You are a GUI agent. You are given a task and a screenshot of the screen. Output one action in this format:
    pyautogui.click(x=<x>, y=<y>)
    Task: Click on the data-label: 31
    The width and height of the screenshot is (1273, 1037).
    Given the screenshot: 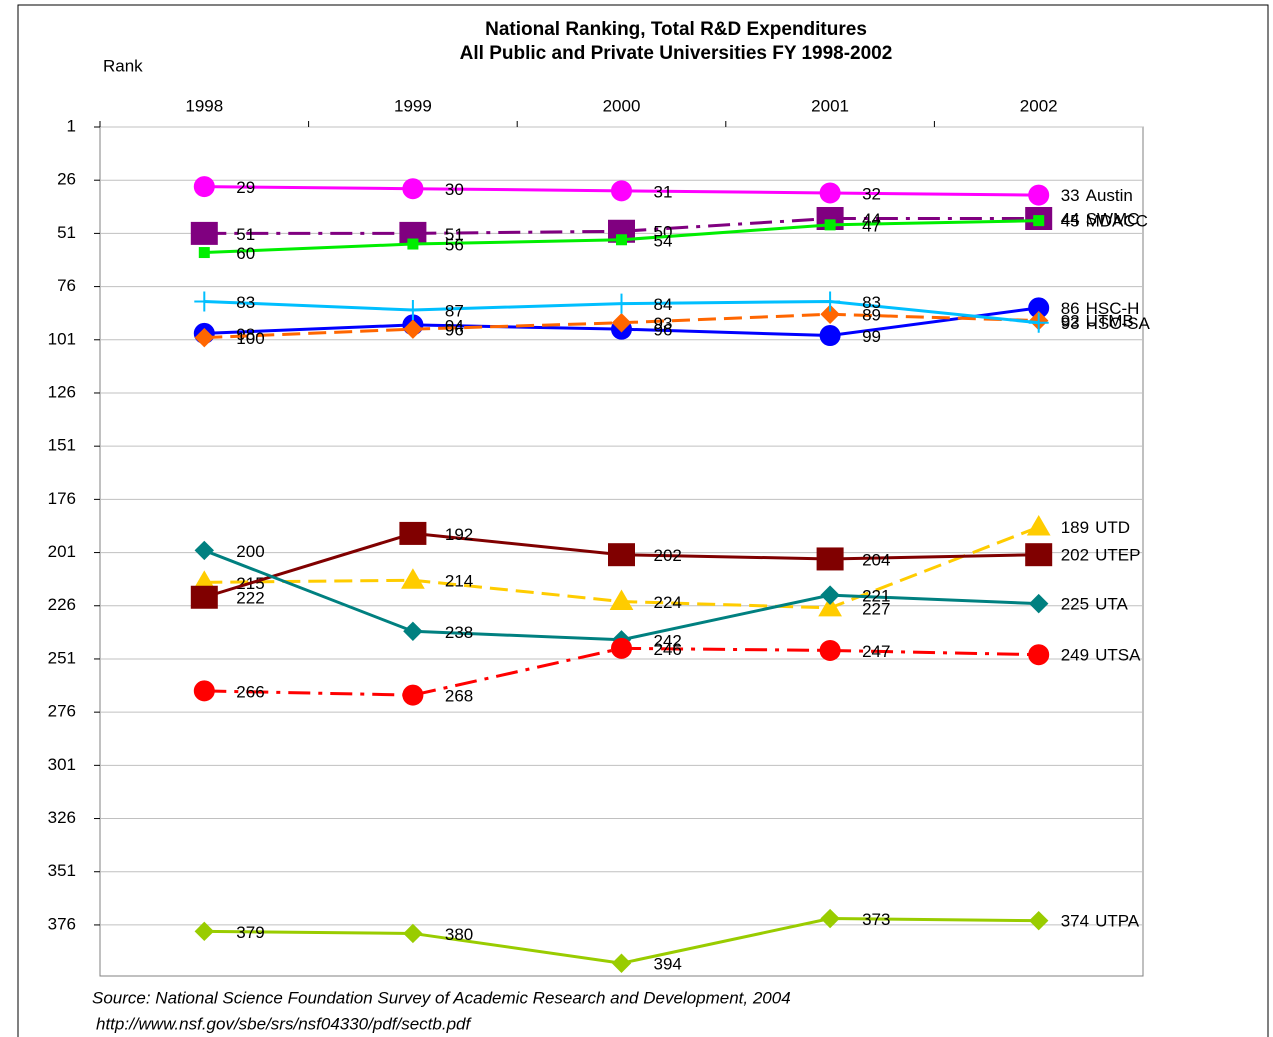 What is the action you would take?
    pyautogui.click(x=663, y=191)
    